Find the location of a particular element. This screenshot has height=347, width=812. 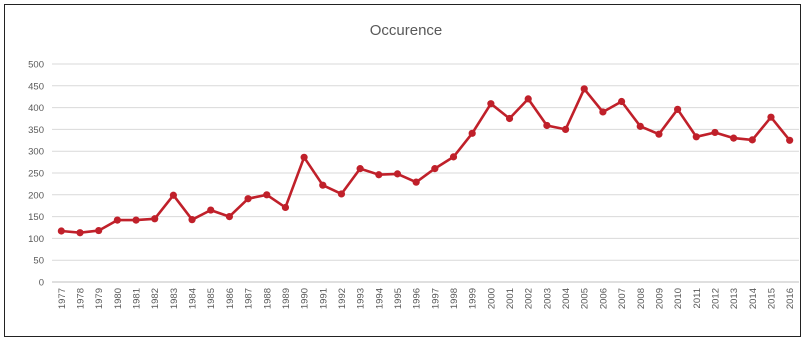

x-tick-label: 2015 is located at coordinates (771, 298).